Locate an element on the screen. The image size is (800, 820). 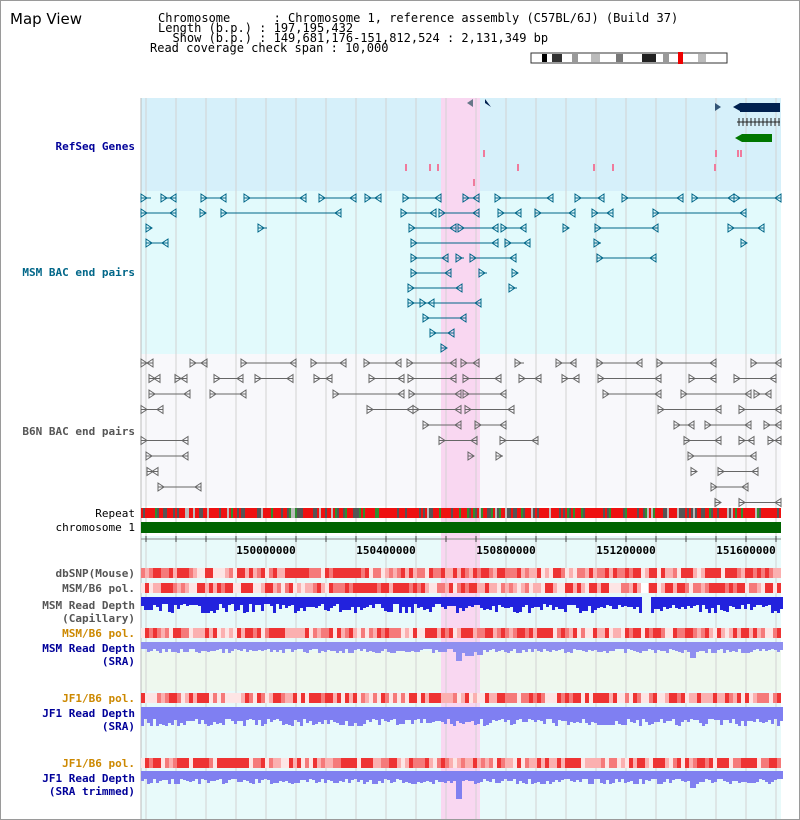
track-label-jf1-read-depth-trimmed: JF1 Read Depth is located at coordinates (88, 778).